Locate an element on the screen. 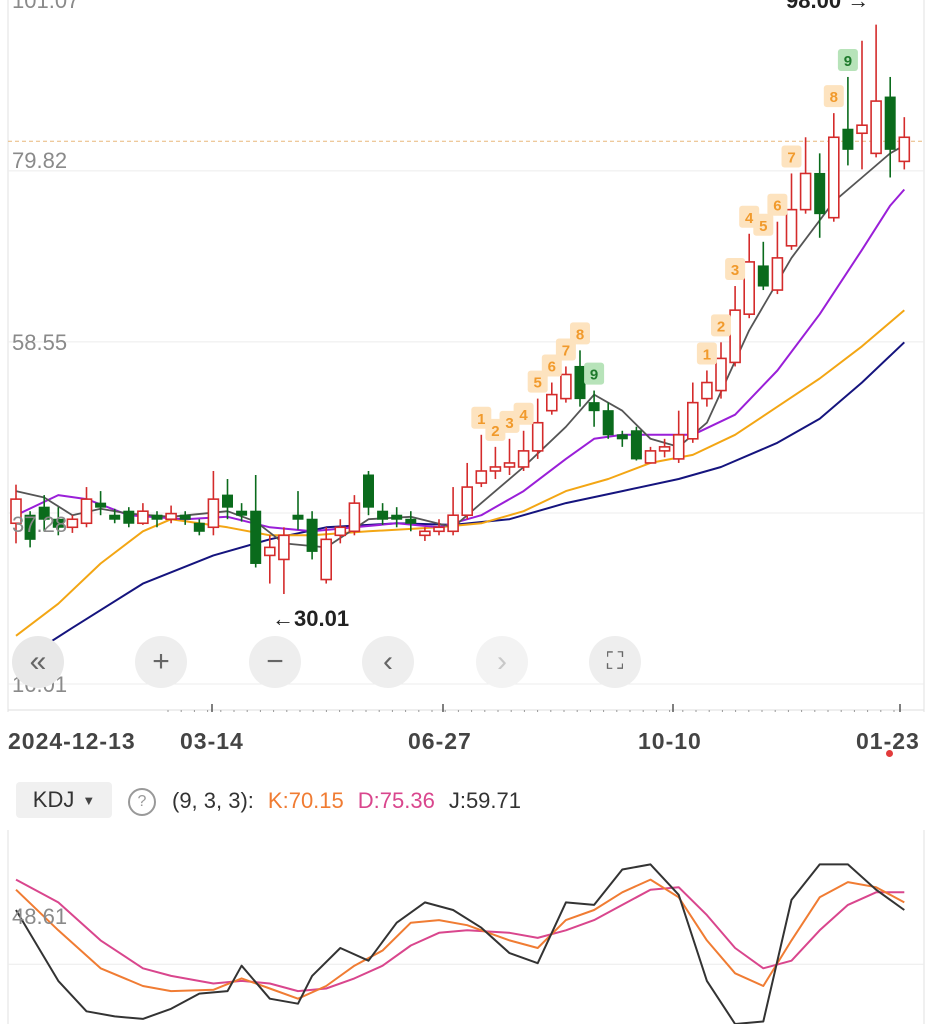 The image size is (934, 1024). nine-turn-label-text: 9 is located at coordinates (594, 375).